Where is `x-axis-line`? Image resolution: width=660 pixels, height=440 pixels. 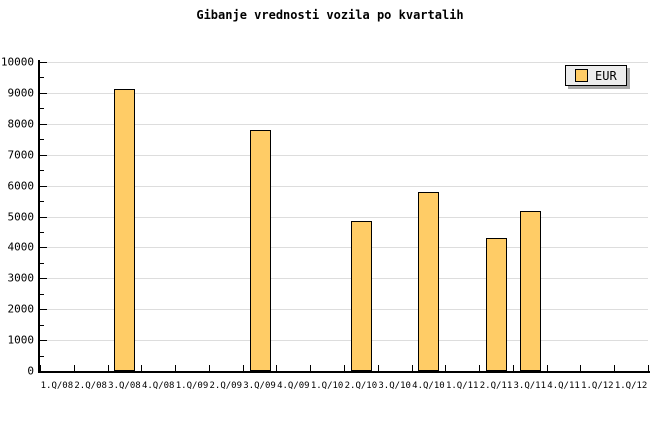 x-axis-line is located at coordinates (344, 372).